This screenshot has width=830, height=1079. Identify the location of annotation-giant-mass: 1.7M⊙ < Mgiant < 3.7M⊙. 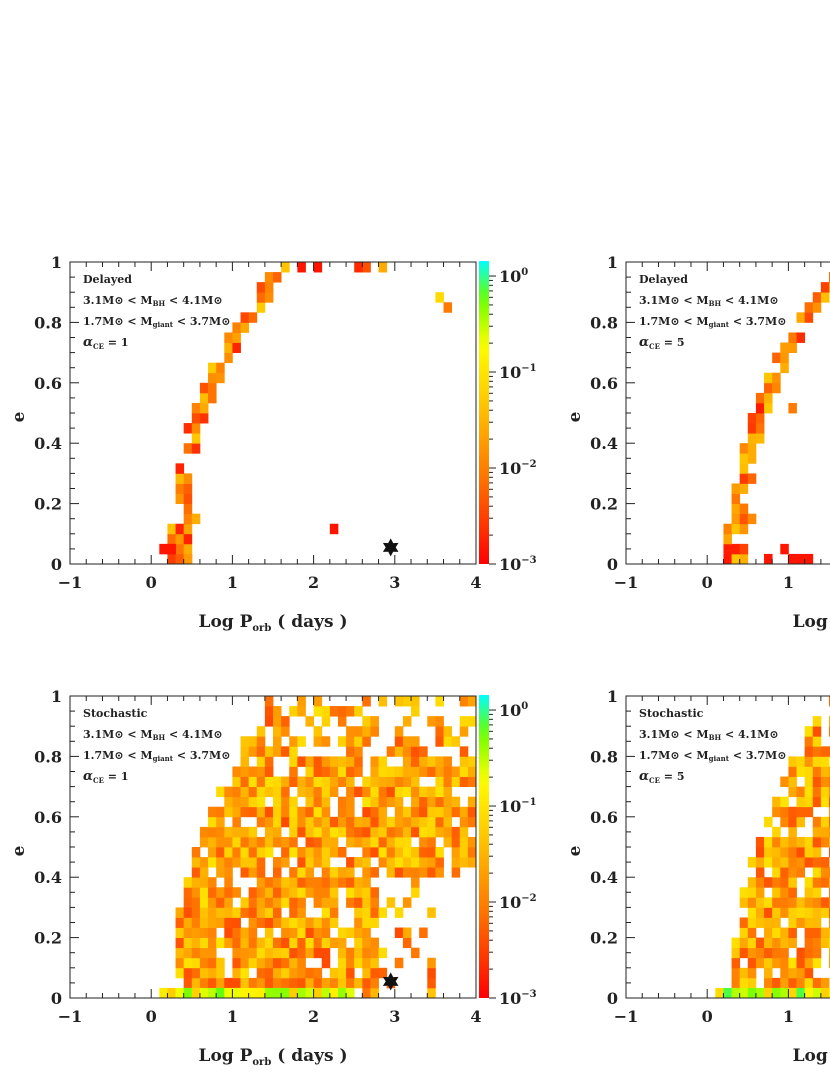
(156, 322).